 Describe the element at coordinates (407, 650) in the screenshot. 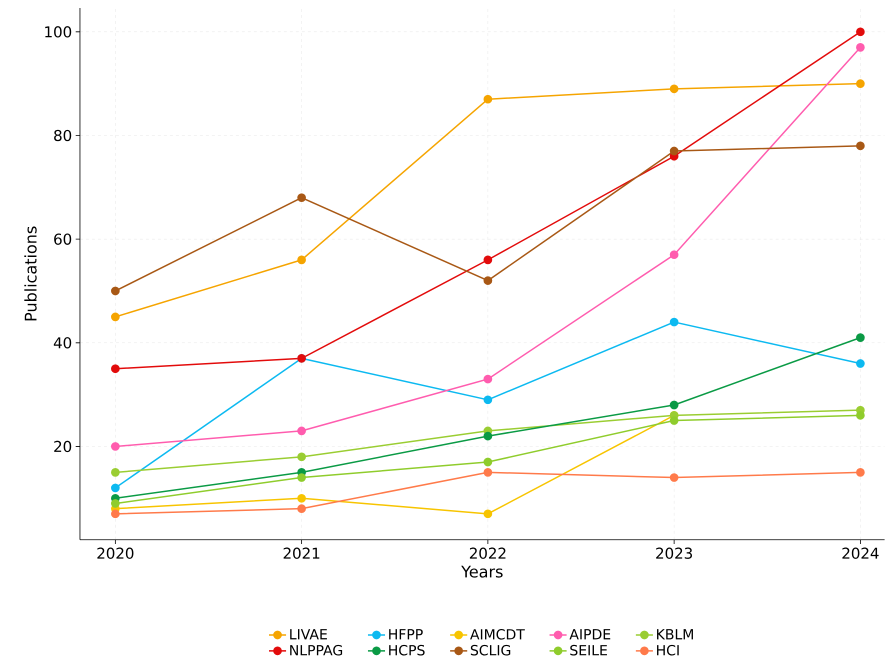

I see `legend-label: HCPS` at that location.